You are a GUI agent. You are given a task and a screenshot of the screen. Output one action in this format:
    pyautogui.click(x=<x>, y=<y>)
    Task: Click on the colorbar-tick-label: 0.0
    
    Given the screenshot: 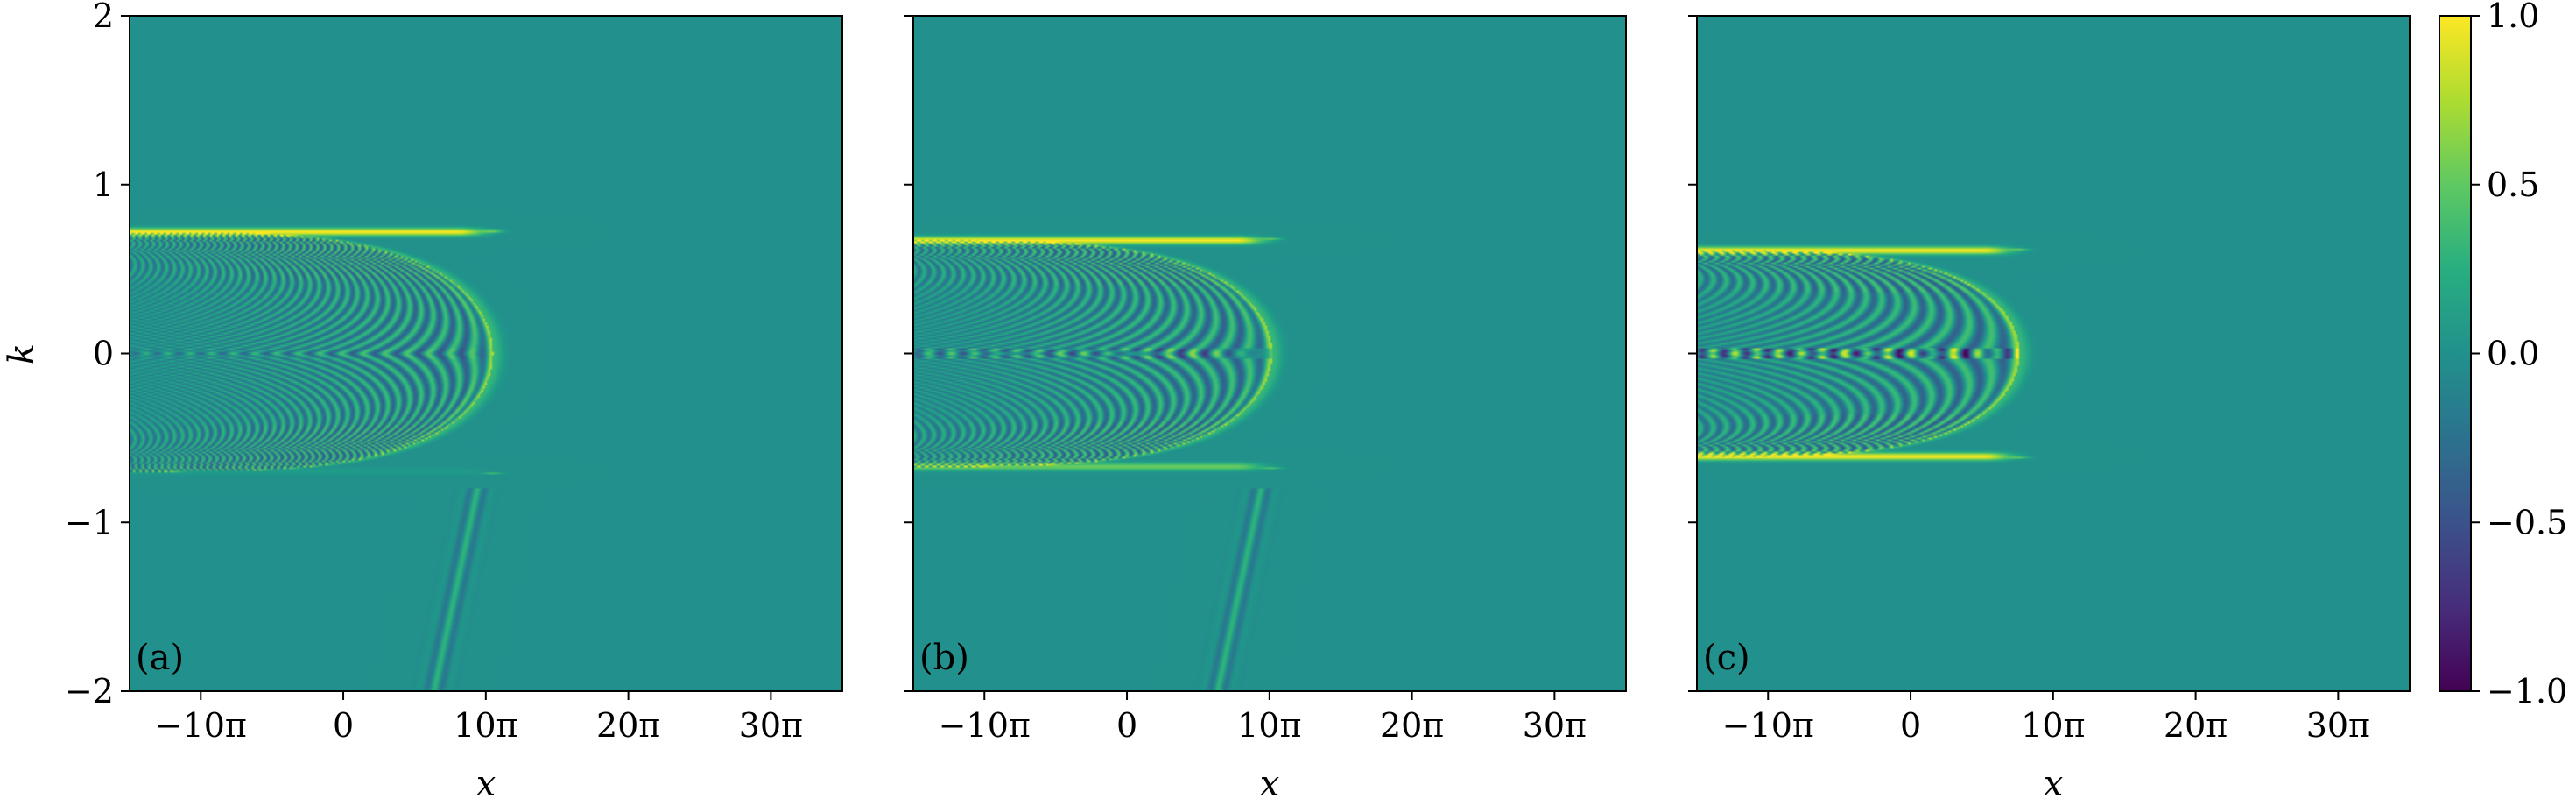 What is the action you would take?
    pyautogui.click(x=2513, y=354)
    